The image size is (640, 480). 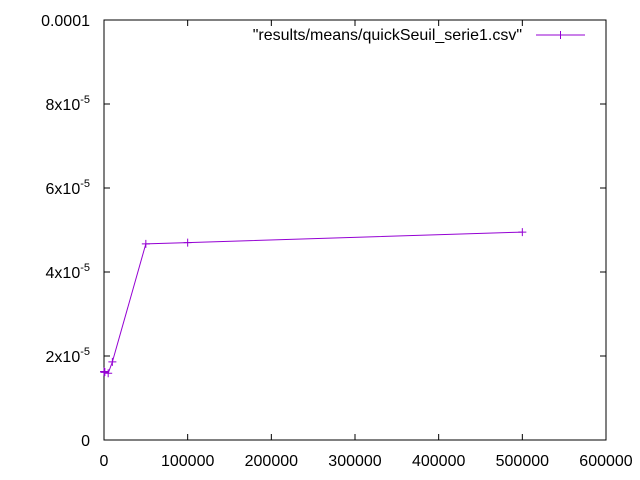 What do you see at coordinates (354, 461) in the screenshot?
I see `x-tick-label: 300000` at bounding box center [354, 461].